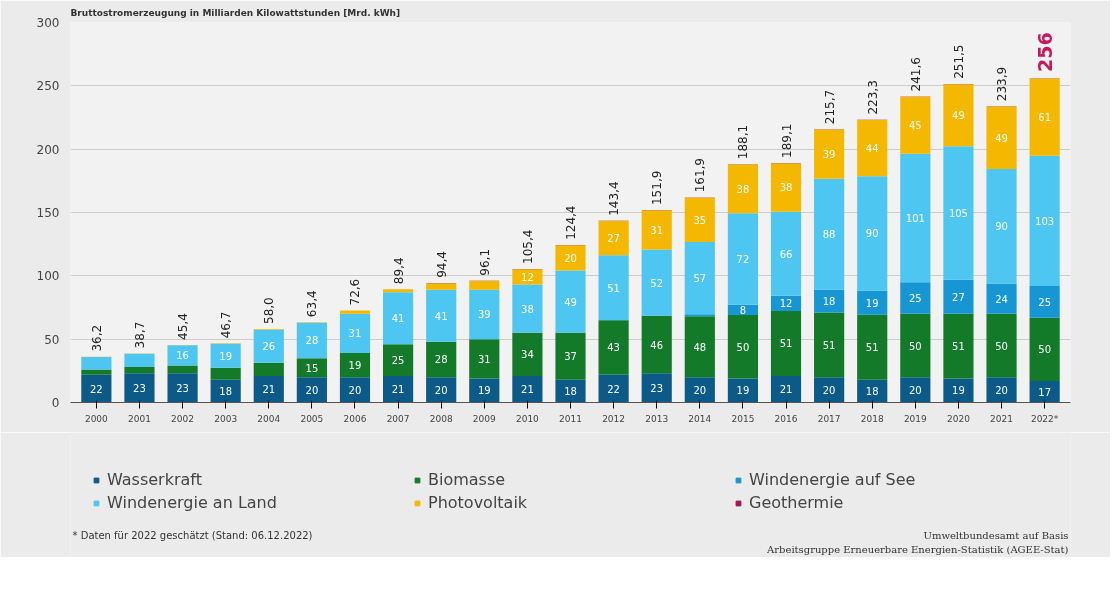  What do you see at coordinates (1045, 221) in the screenshot?
I see `data-label: 103` at bounding box center [1045, 221].